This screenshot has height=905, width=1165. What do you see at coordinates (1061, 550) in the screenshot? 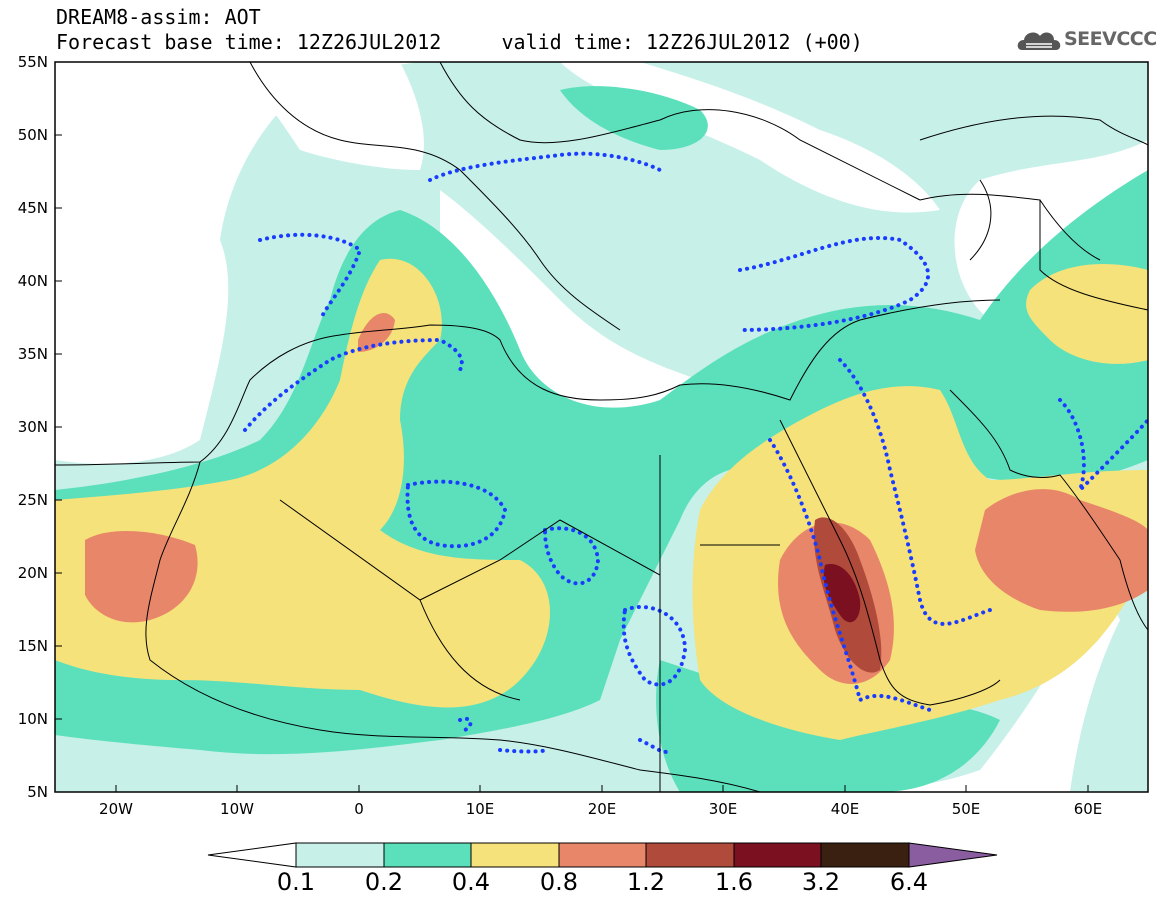
I see `aot-region-0.8-arabia` at bounding box center [1061, 550].